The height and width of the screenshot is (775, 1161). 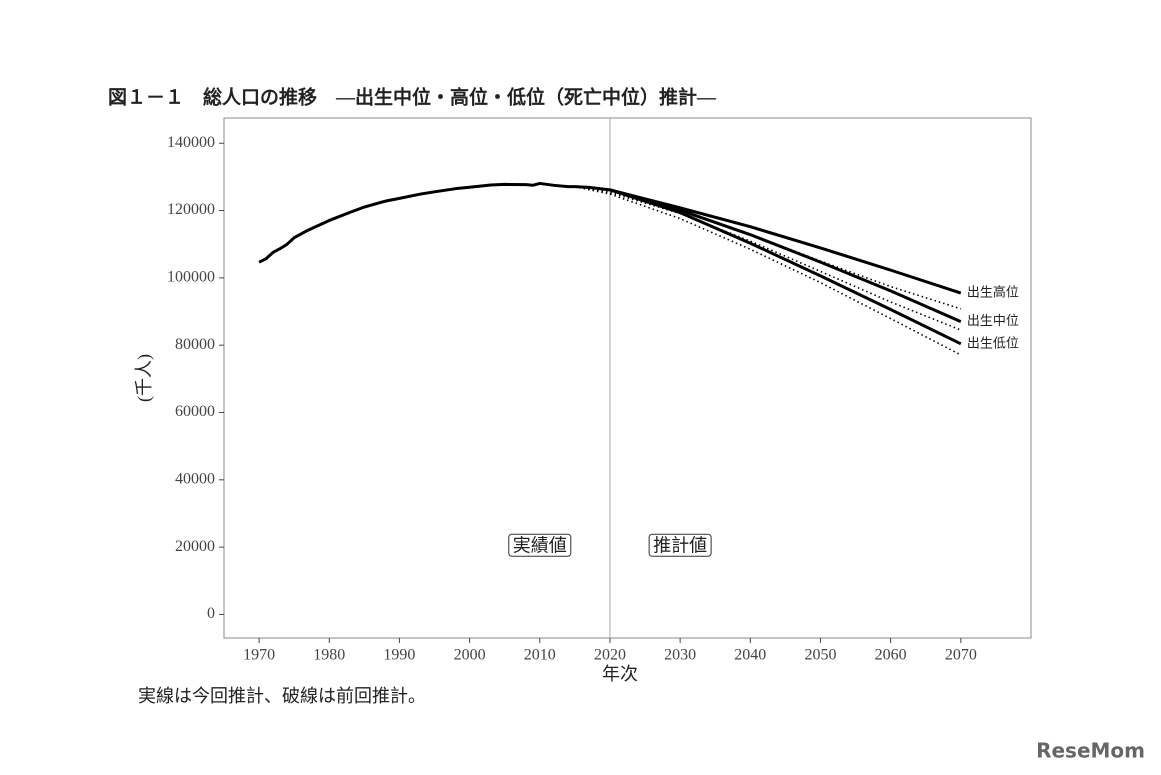 What do you see at coordinates (144, 378) in the screenshot?
I see `y-axis-label: (千人)` at bounding box center [144, 378].